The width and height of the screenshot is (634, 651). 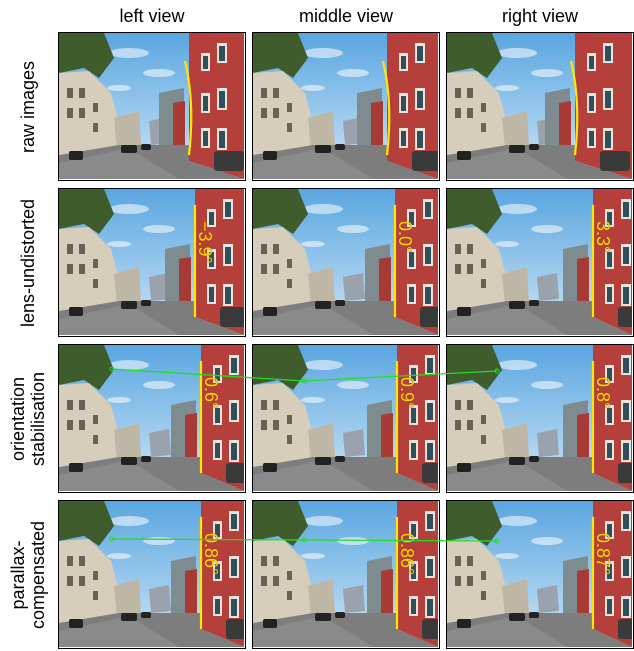 I want to click on tilt-angle-label: 0.8°, so click(x=603, y=393).